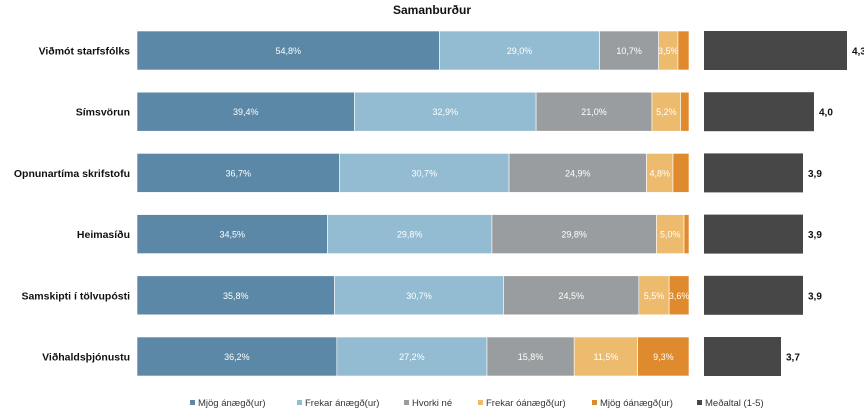  Describe the element at coordinates (668, 51) in the screenshot. I see `segment-value-label: 3,5%` at that location.